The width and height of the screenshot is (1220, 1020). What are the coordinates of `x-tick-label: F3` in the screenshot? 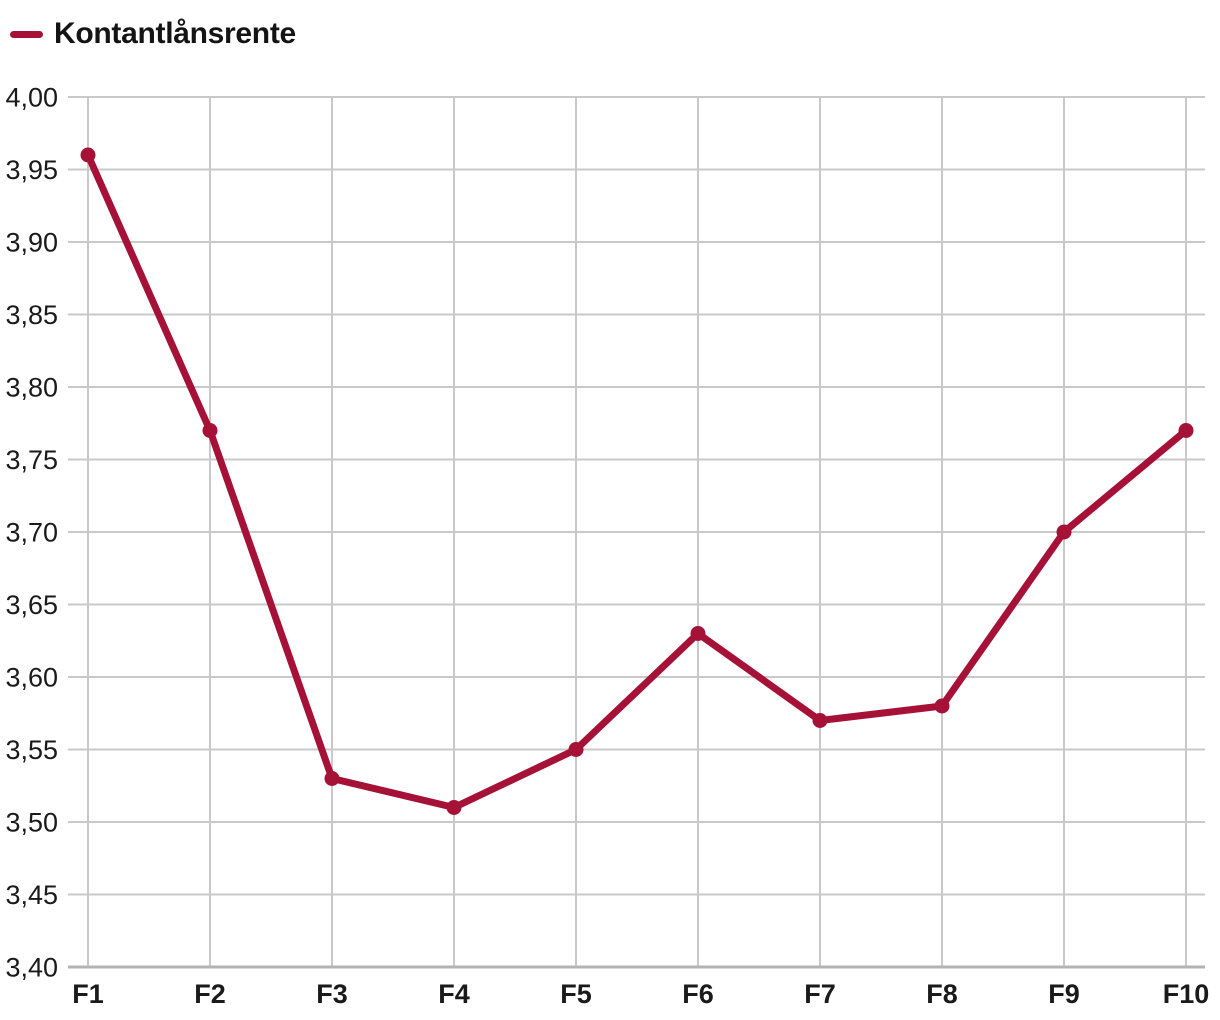 It's located at (332, 994).